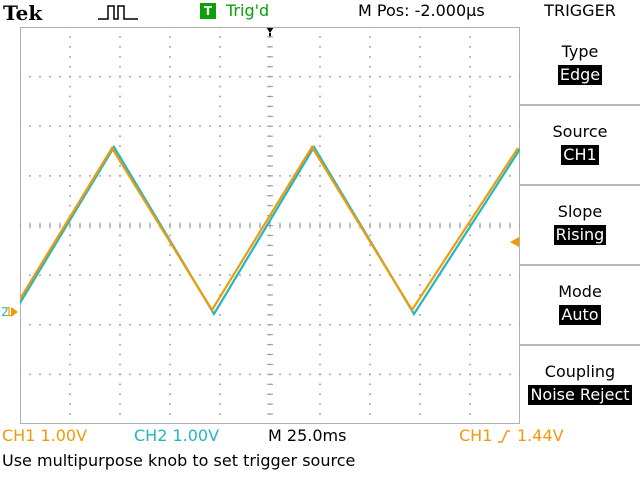  I want to click on menu-item-coupling: Coupling Noise Reject, so click(580, 383).